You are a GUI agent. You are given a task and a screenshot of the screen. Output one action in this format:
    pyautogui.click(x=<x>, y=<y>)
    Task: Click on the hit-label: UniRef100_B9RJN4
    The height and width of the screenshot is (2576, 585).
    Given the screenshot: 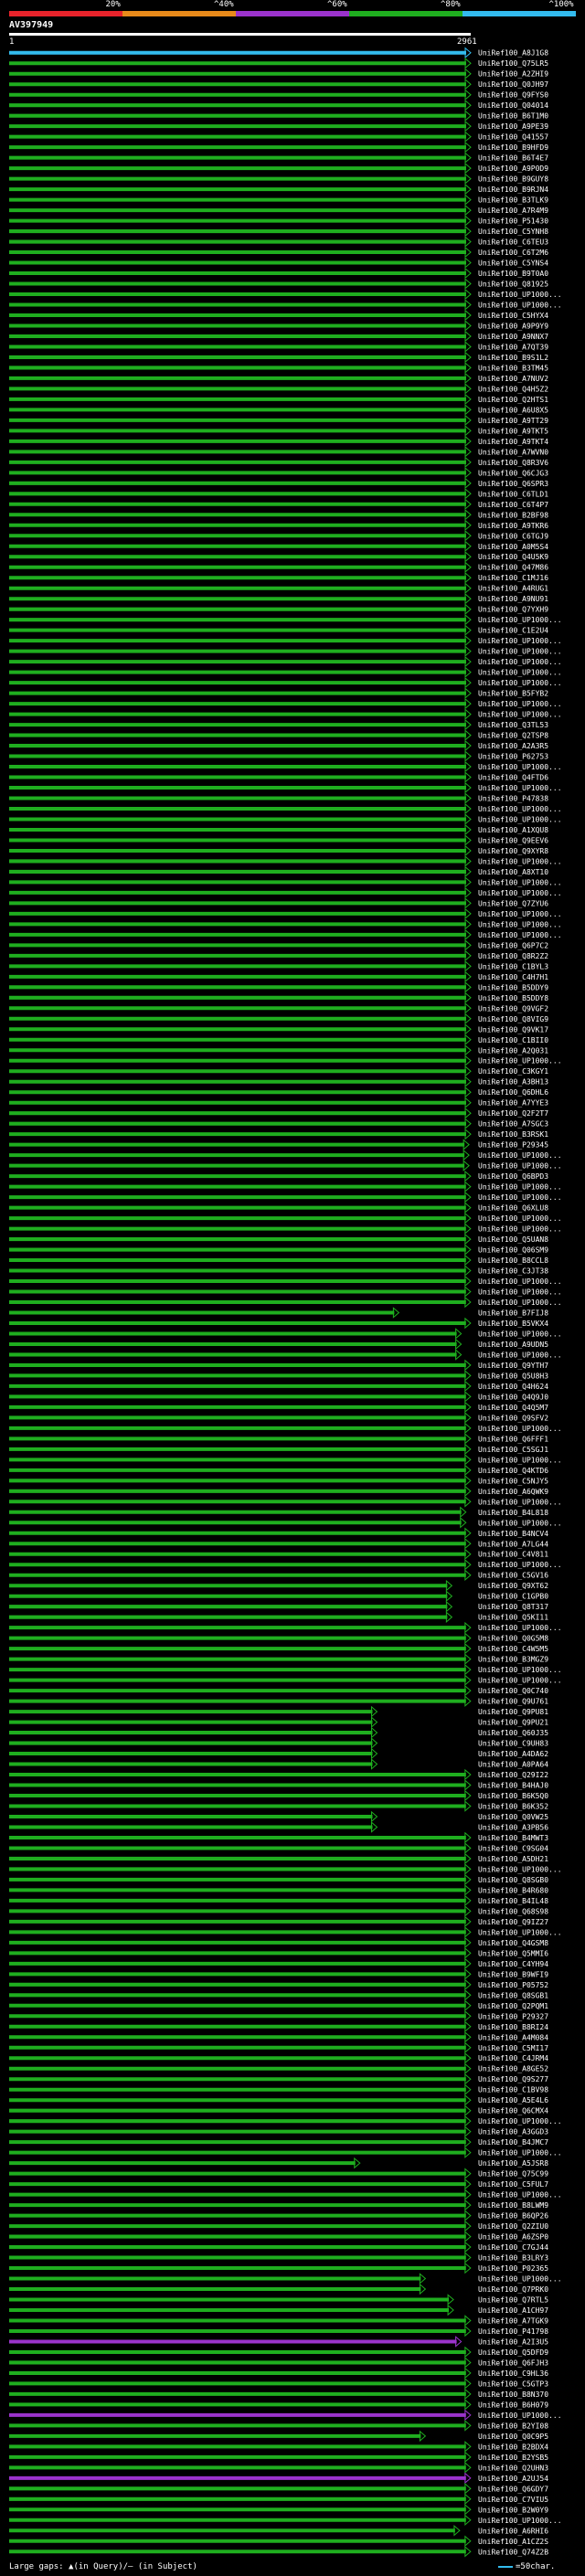 What is the action you would take?
    pyautogui.click(x=513, y=190)
    